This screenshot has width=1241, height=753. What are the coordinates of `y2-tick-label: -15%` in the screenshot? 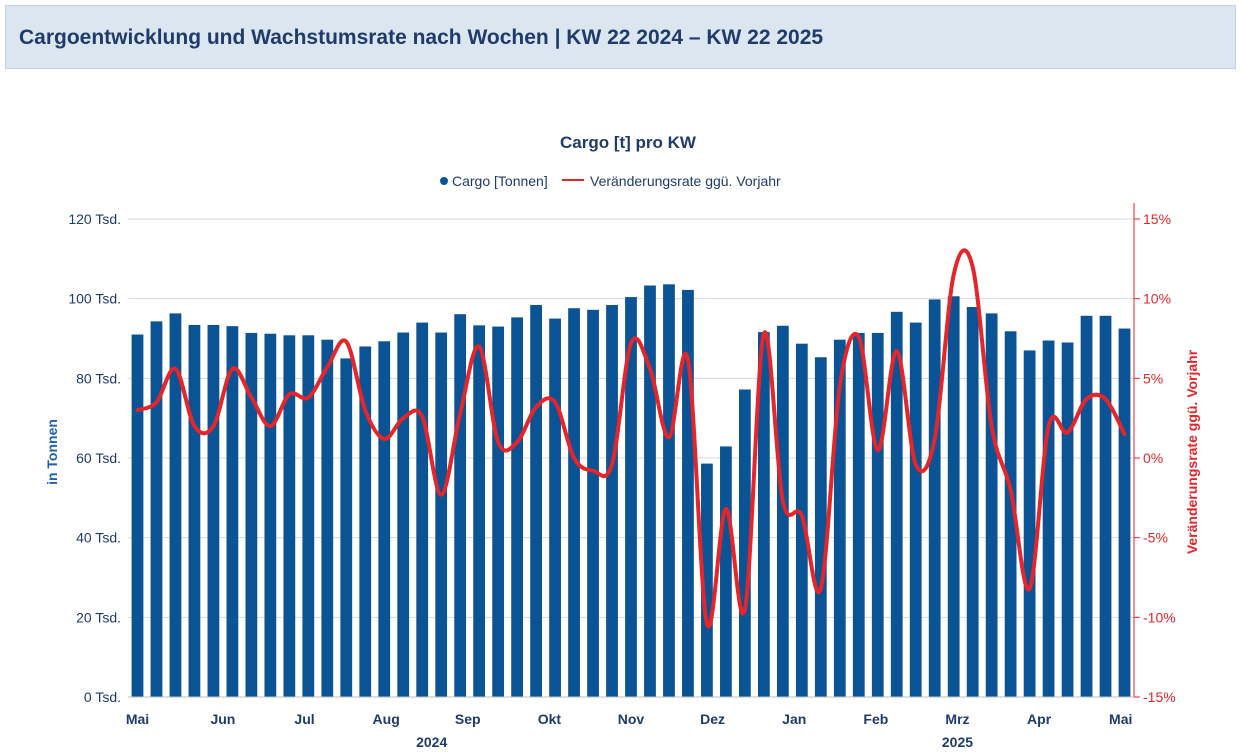 It's located at (1159, 697).